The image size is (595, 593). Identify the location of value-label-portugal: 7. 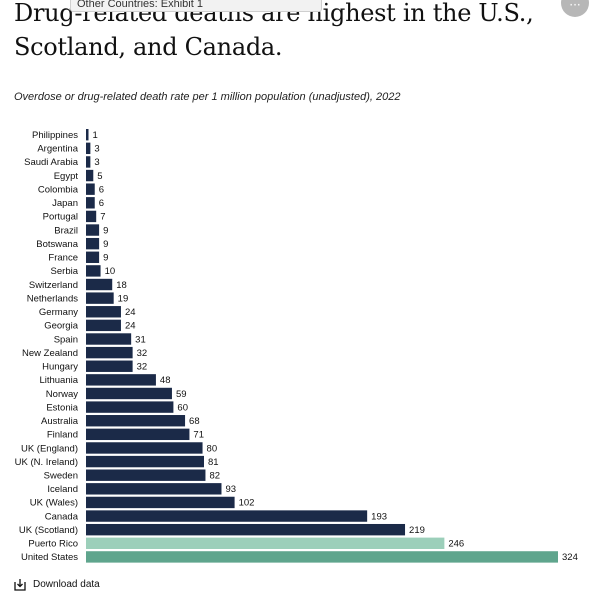
(102, 217).